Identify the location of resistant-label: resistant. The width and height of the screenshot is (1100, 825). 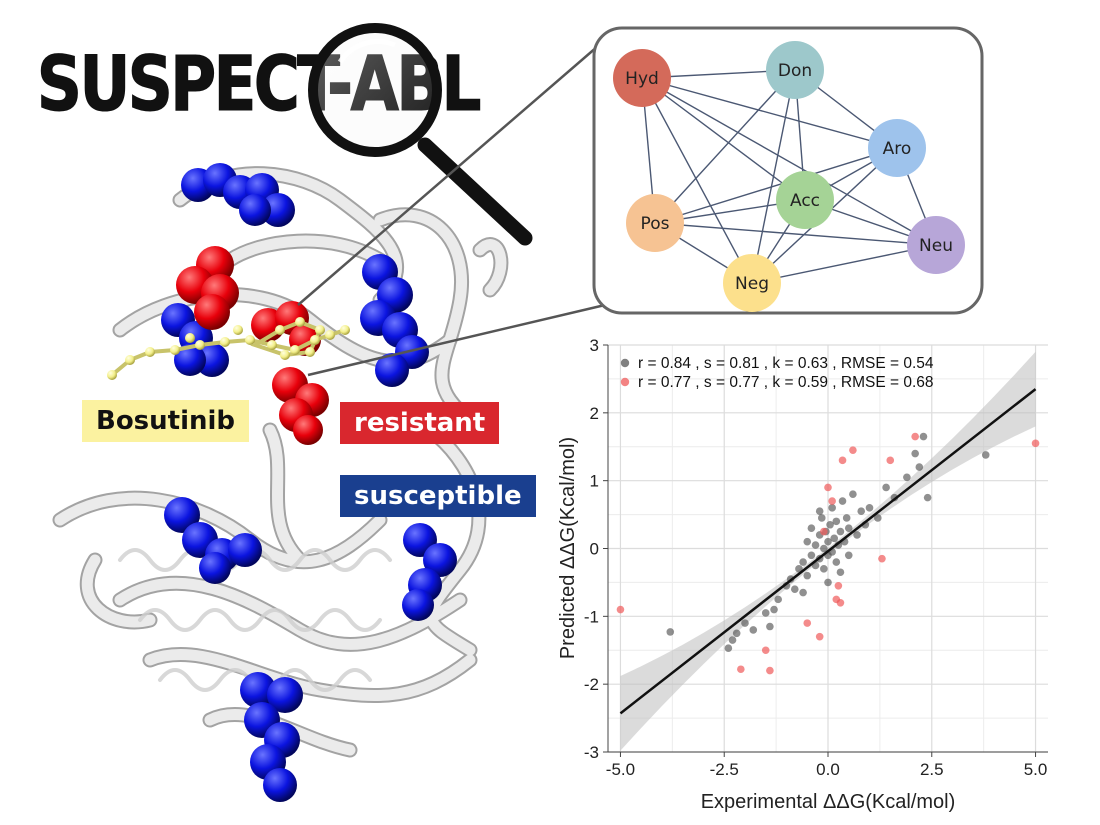
(420, 423).